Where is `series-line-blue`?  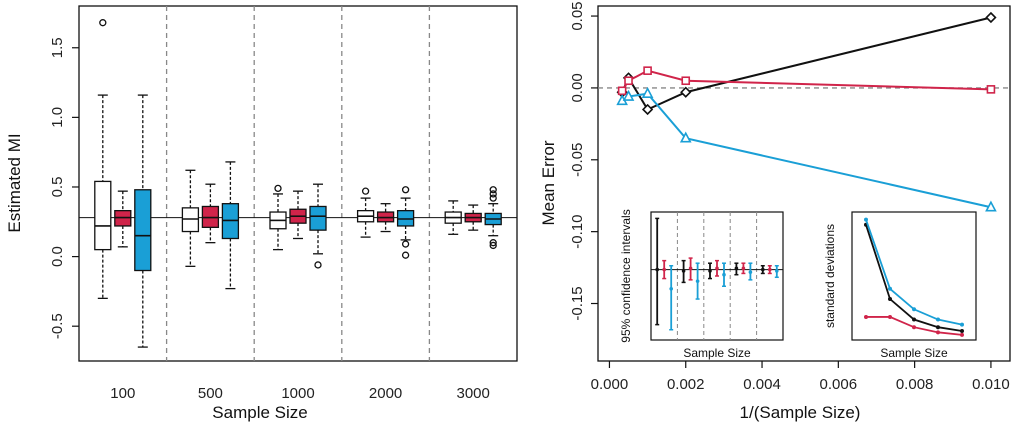
series-line-blue is located at coordinates (806, 150).